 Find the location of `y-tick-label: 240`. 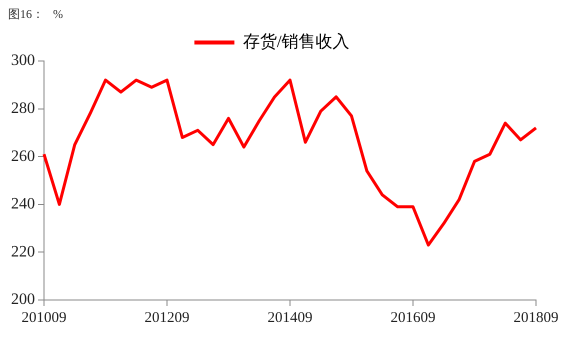

y-tick-label: 240 is located at coordinates (23, 204).